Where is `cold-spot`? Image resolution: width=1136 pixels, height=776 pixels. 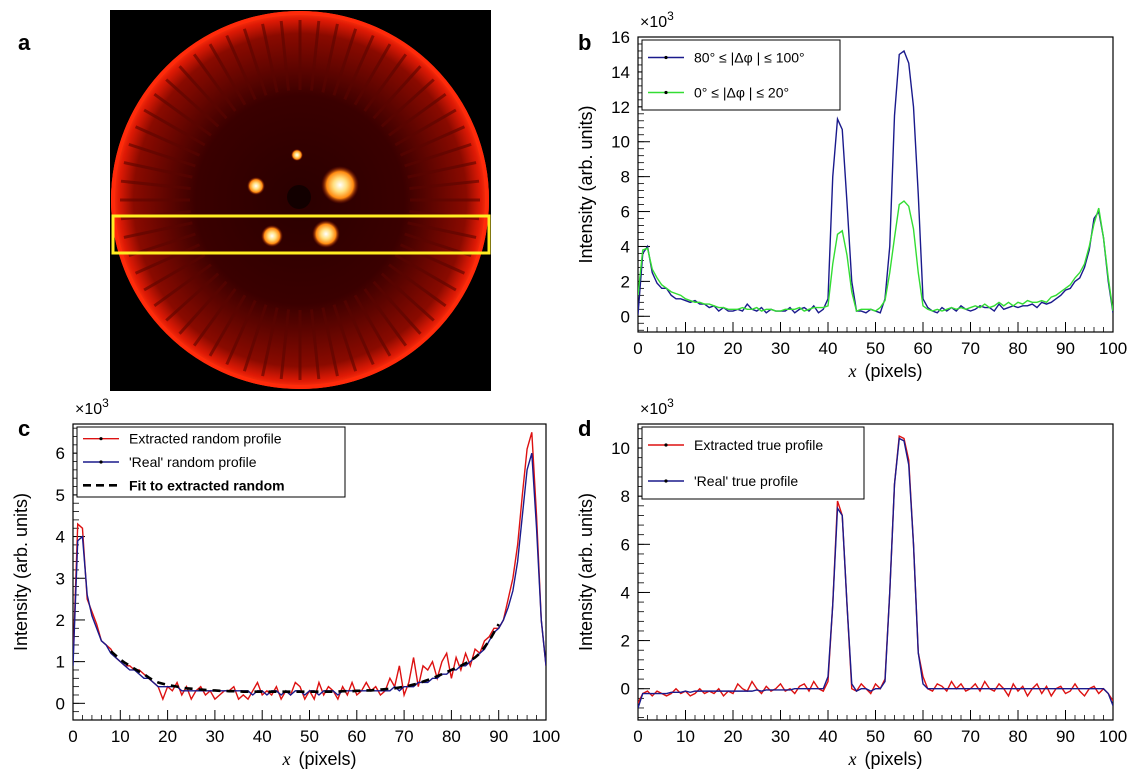
cold-spot is located at coordinates (299, 197).